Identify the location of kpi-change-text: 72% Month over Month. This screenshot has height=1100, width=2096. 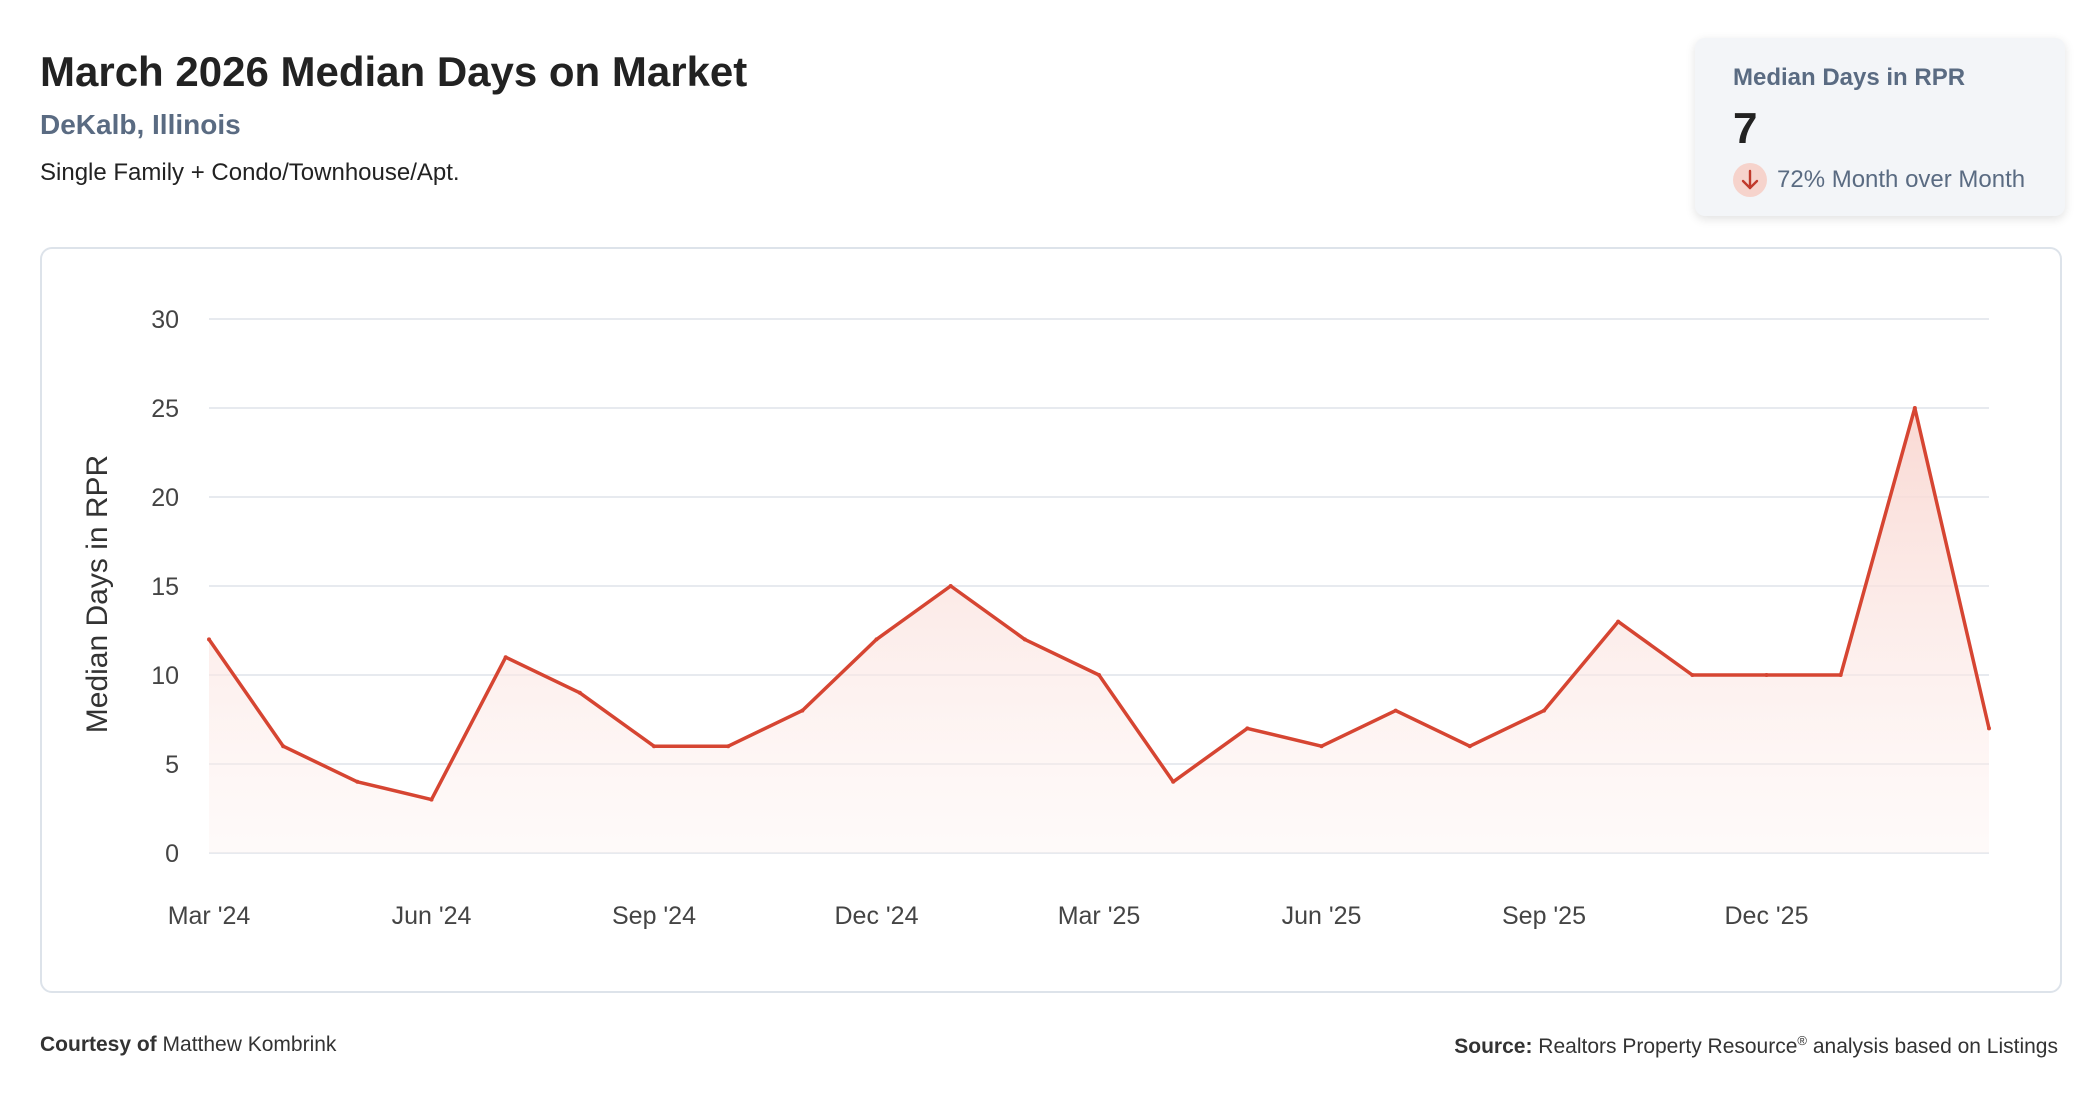
(1901, 179).